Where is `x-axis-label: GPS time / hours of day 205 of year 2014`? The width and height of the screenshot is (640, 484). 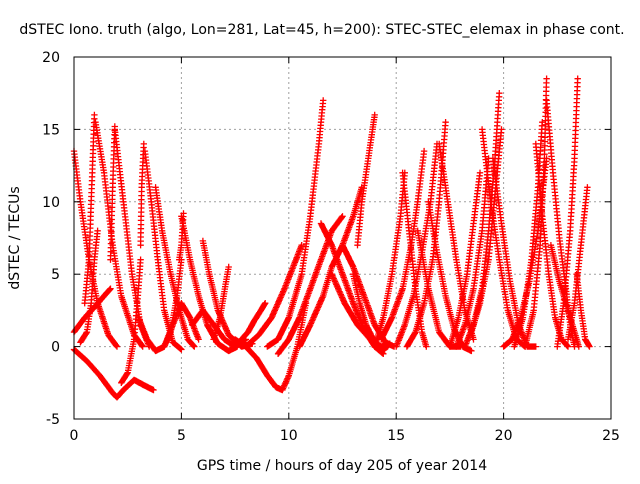
x-axis-label: GPS time / hours of day 205 of year 2014 is located at coordinates (342, 466).